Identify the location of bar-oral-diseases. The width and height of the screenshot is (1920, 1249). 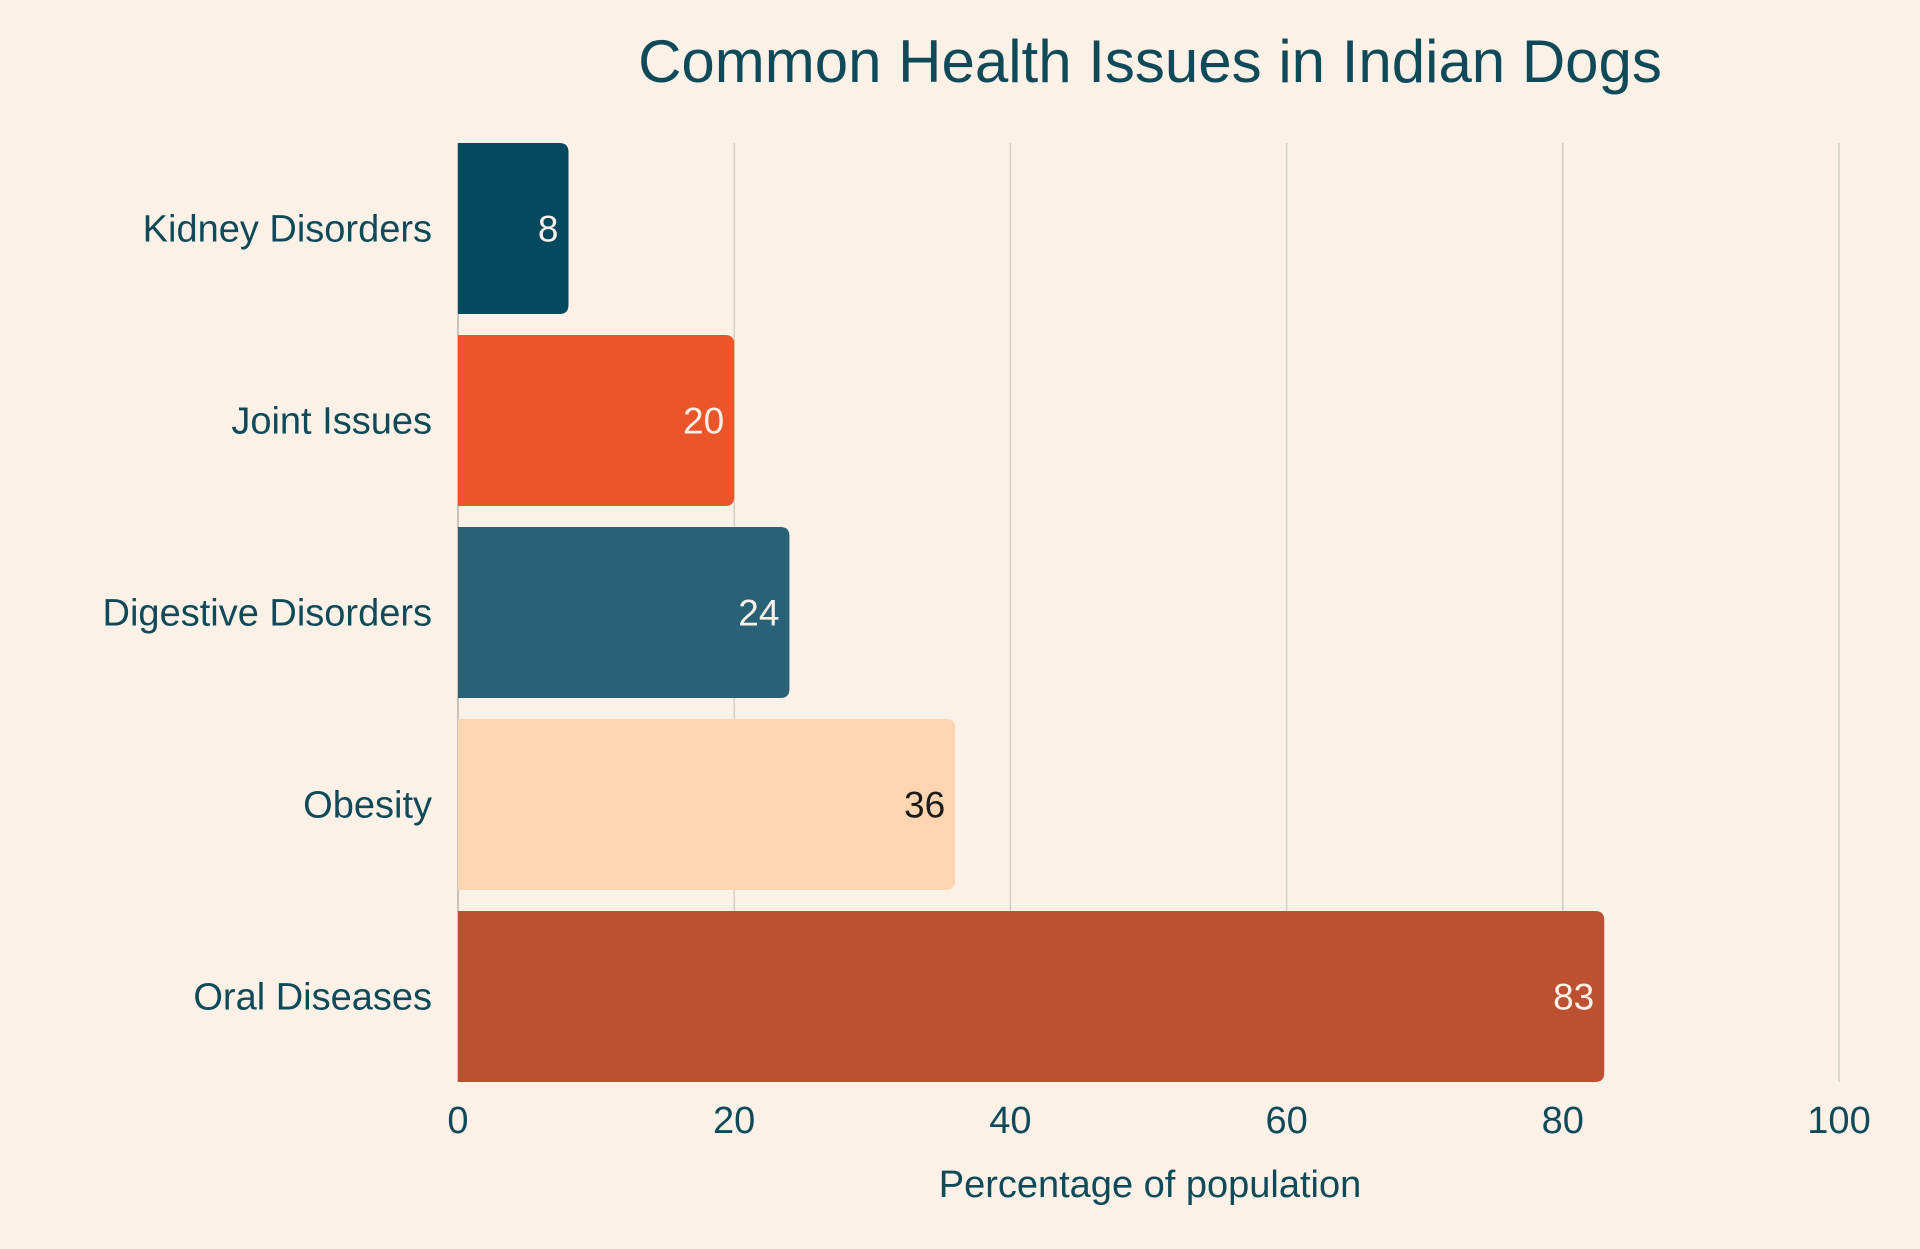
(1031, 996).